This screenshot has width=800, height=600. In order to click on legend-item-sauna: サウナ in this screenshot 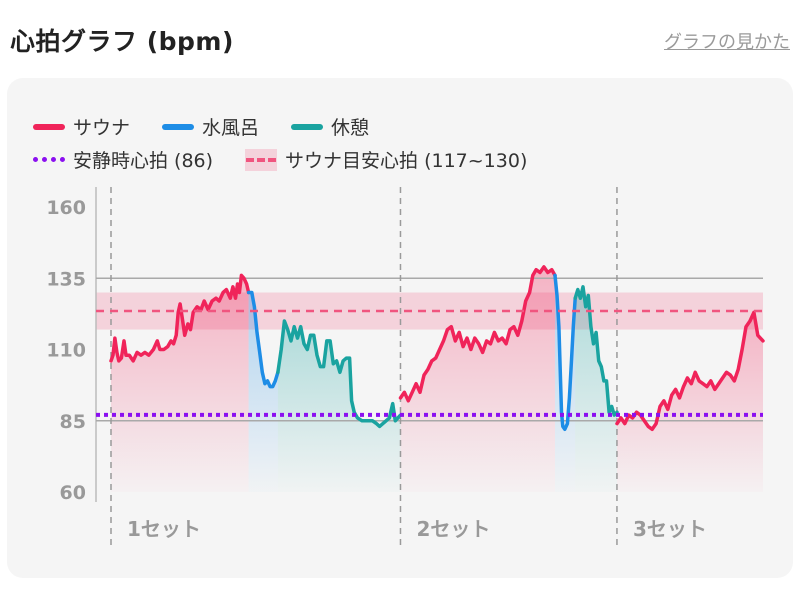, I will do `click(81, 126)`.